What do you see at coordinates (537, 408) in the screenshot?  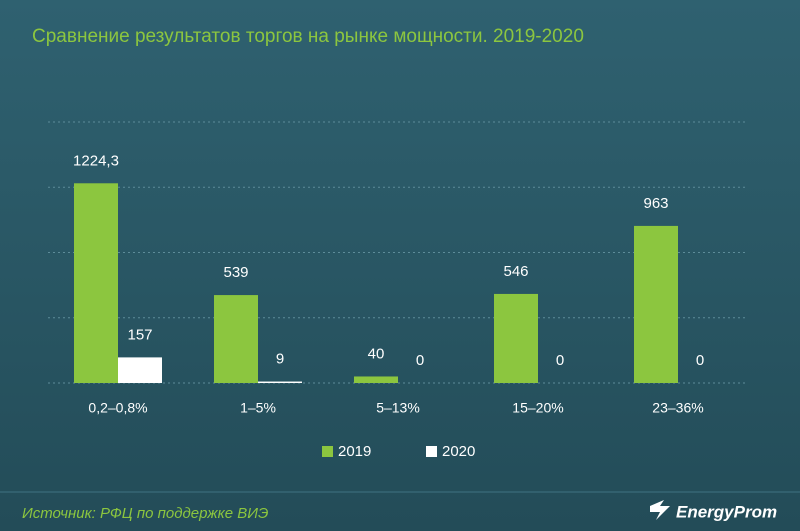 I see `x-tick-label: 15–20%` at bounding box center [537, 408].